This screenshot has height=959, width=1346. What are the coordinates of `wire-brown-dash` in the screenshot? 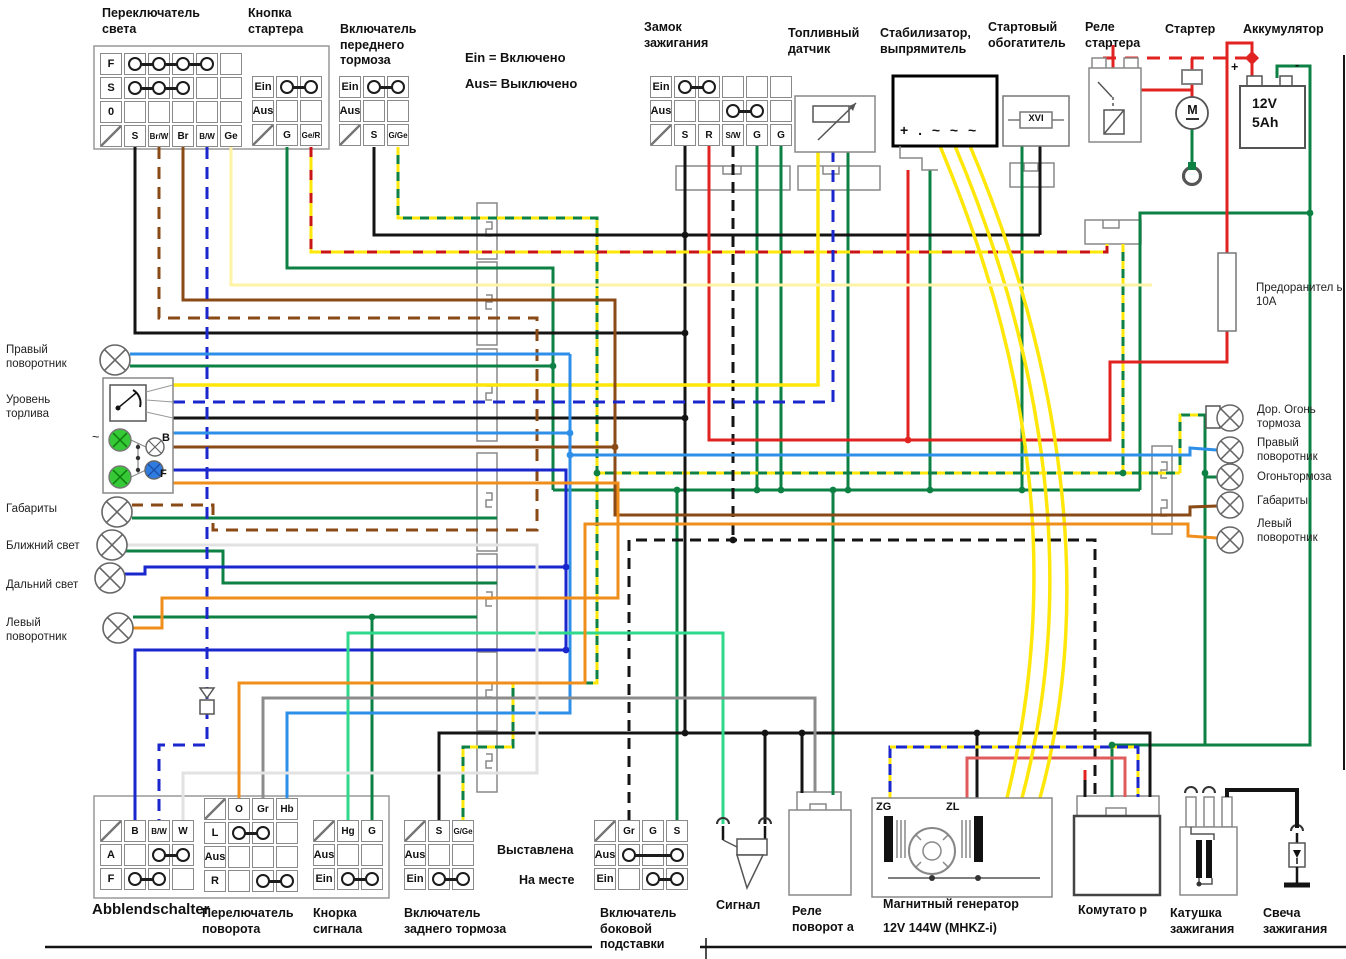 It's located at (335, 339).